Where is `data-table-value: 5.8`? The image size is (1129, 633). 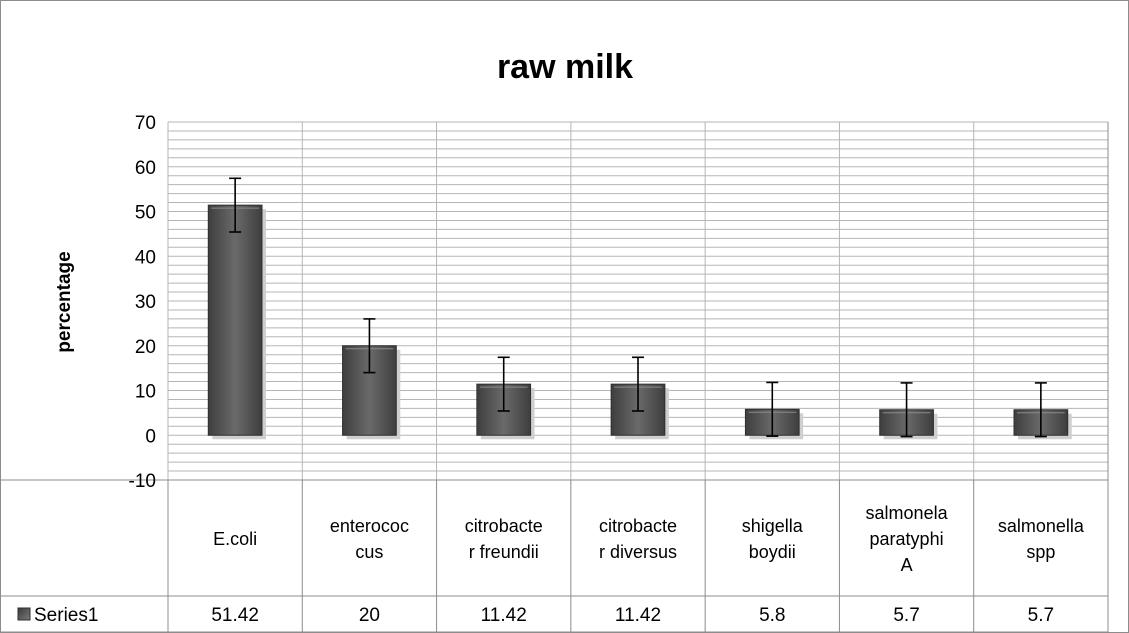
data-table-value: 5.8 is located at coordinates (772, 615).